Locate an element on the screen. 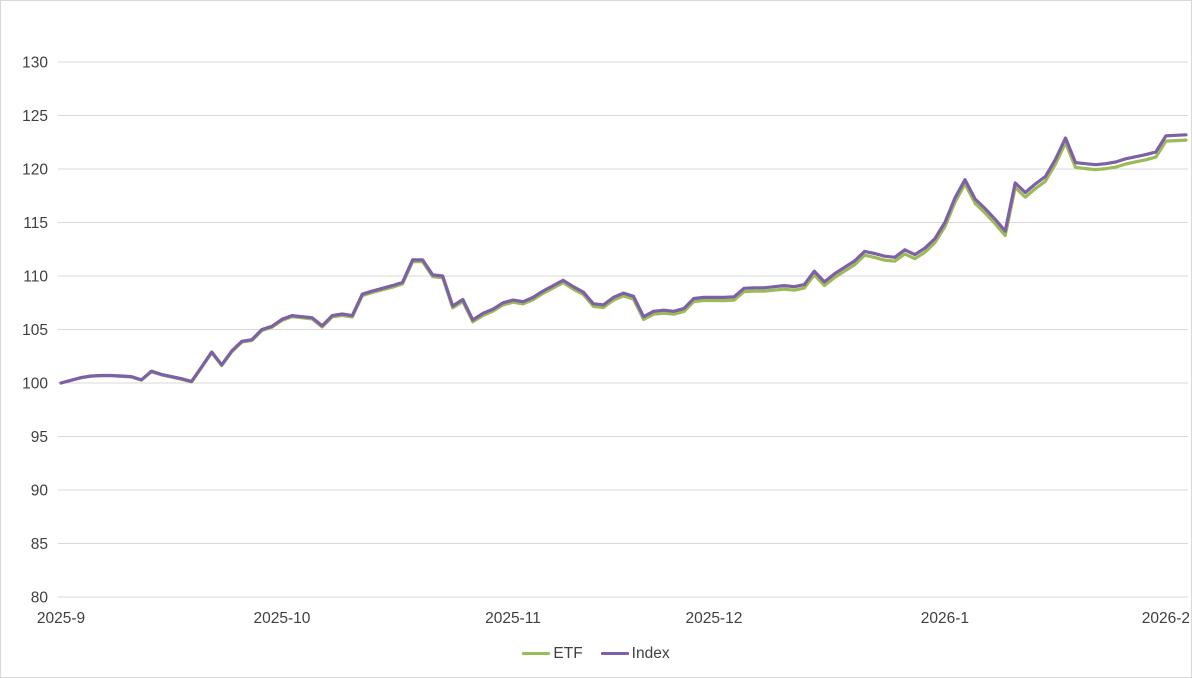 The image size is (1192, 678). x-axis-tick-label: 2026-1 is located at coordinates (945, 618).